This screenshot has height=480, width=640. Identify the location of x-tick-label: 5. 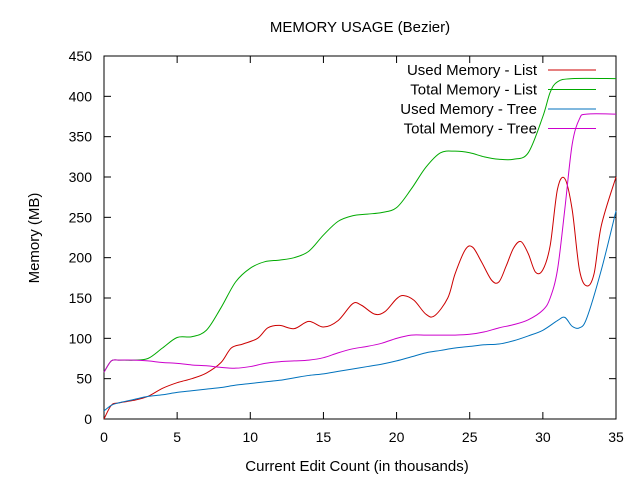
(177, 437).